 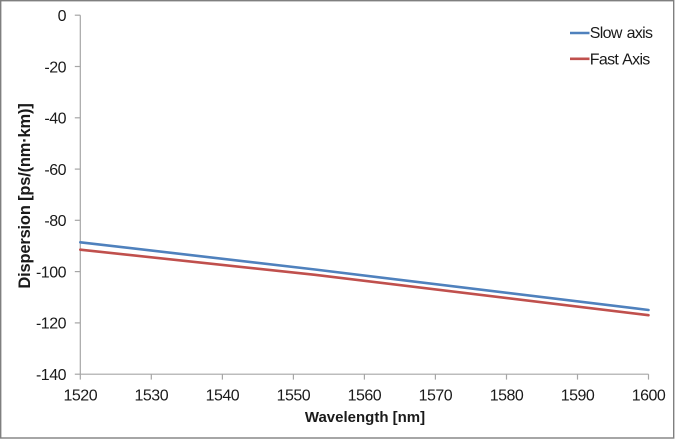 I want to click on svg-text: -20, so click(x=55, y=67).